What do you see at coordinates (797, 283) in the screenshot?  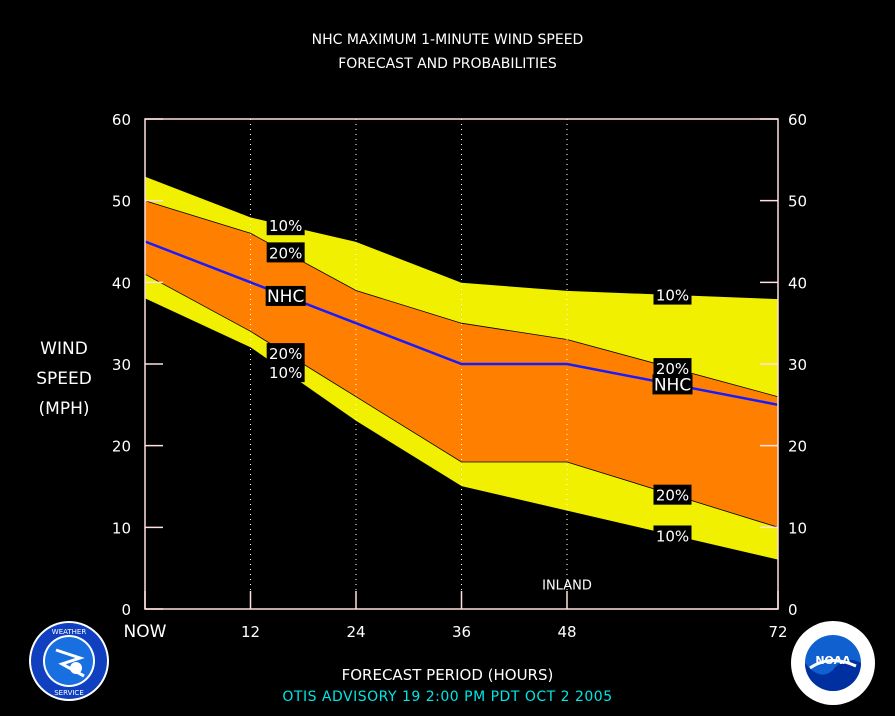 I see `y-tick-label-right: 40` at bounding box center [797, 283].